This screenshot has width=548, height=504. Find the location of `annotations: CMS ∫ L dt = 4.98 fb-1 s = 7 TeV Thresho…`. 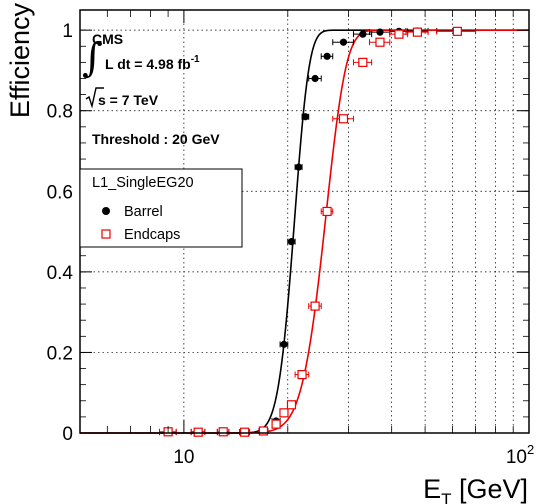

annotations: CMS ∫ L dt = 4.98 fb-1 s = 7 TeV Thresho… is located at coordinates (151, 89).